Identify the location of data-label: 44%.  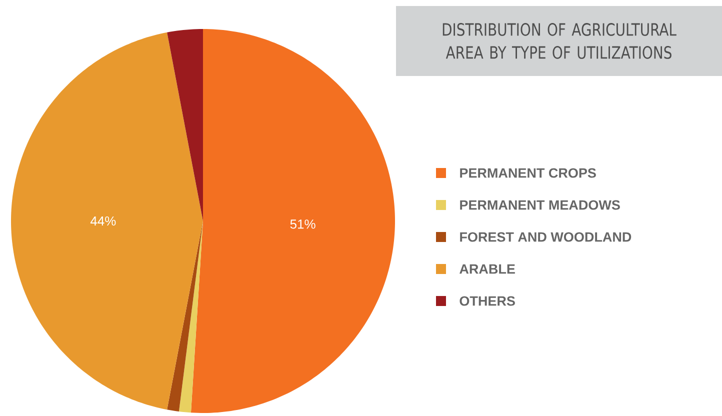
(103, 221).